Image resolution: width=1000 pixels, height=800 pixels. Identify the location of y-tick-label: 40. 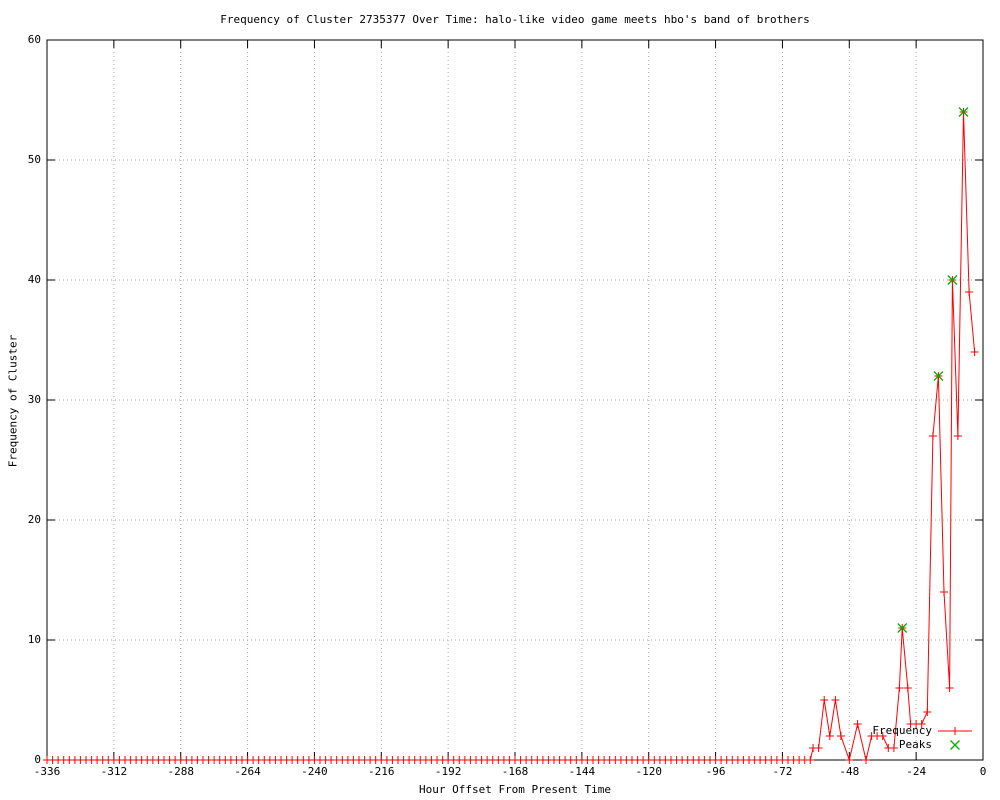
(34, 279).